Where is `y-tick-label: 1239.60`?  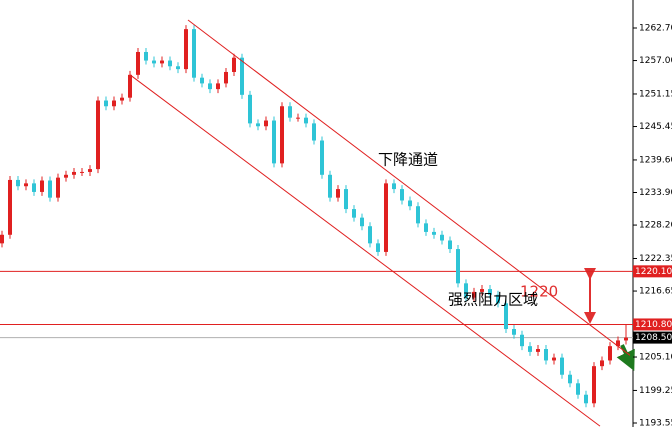 y-tick-label: 1239.60 is located at coordinates (655, 160).